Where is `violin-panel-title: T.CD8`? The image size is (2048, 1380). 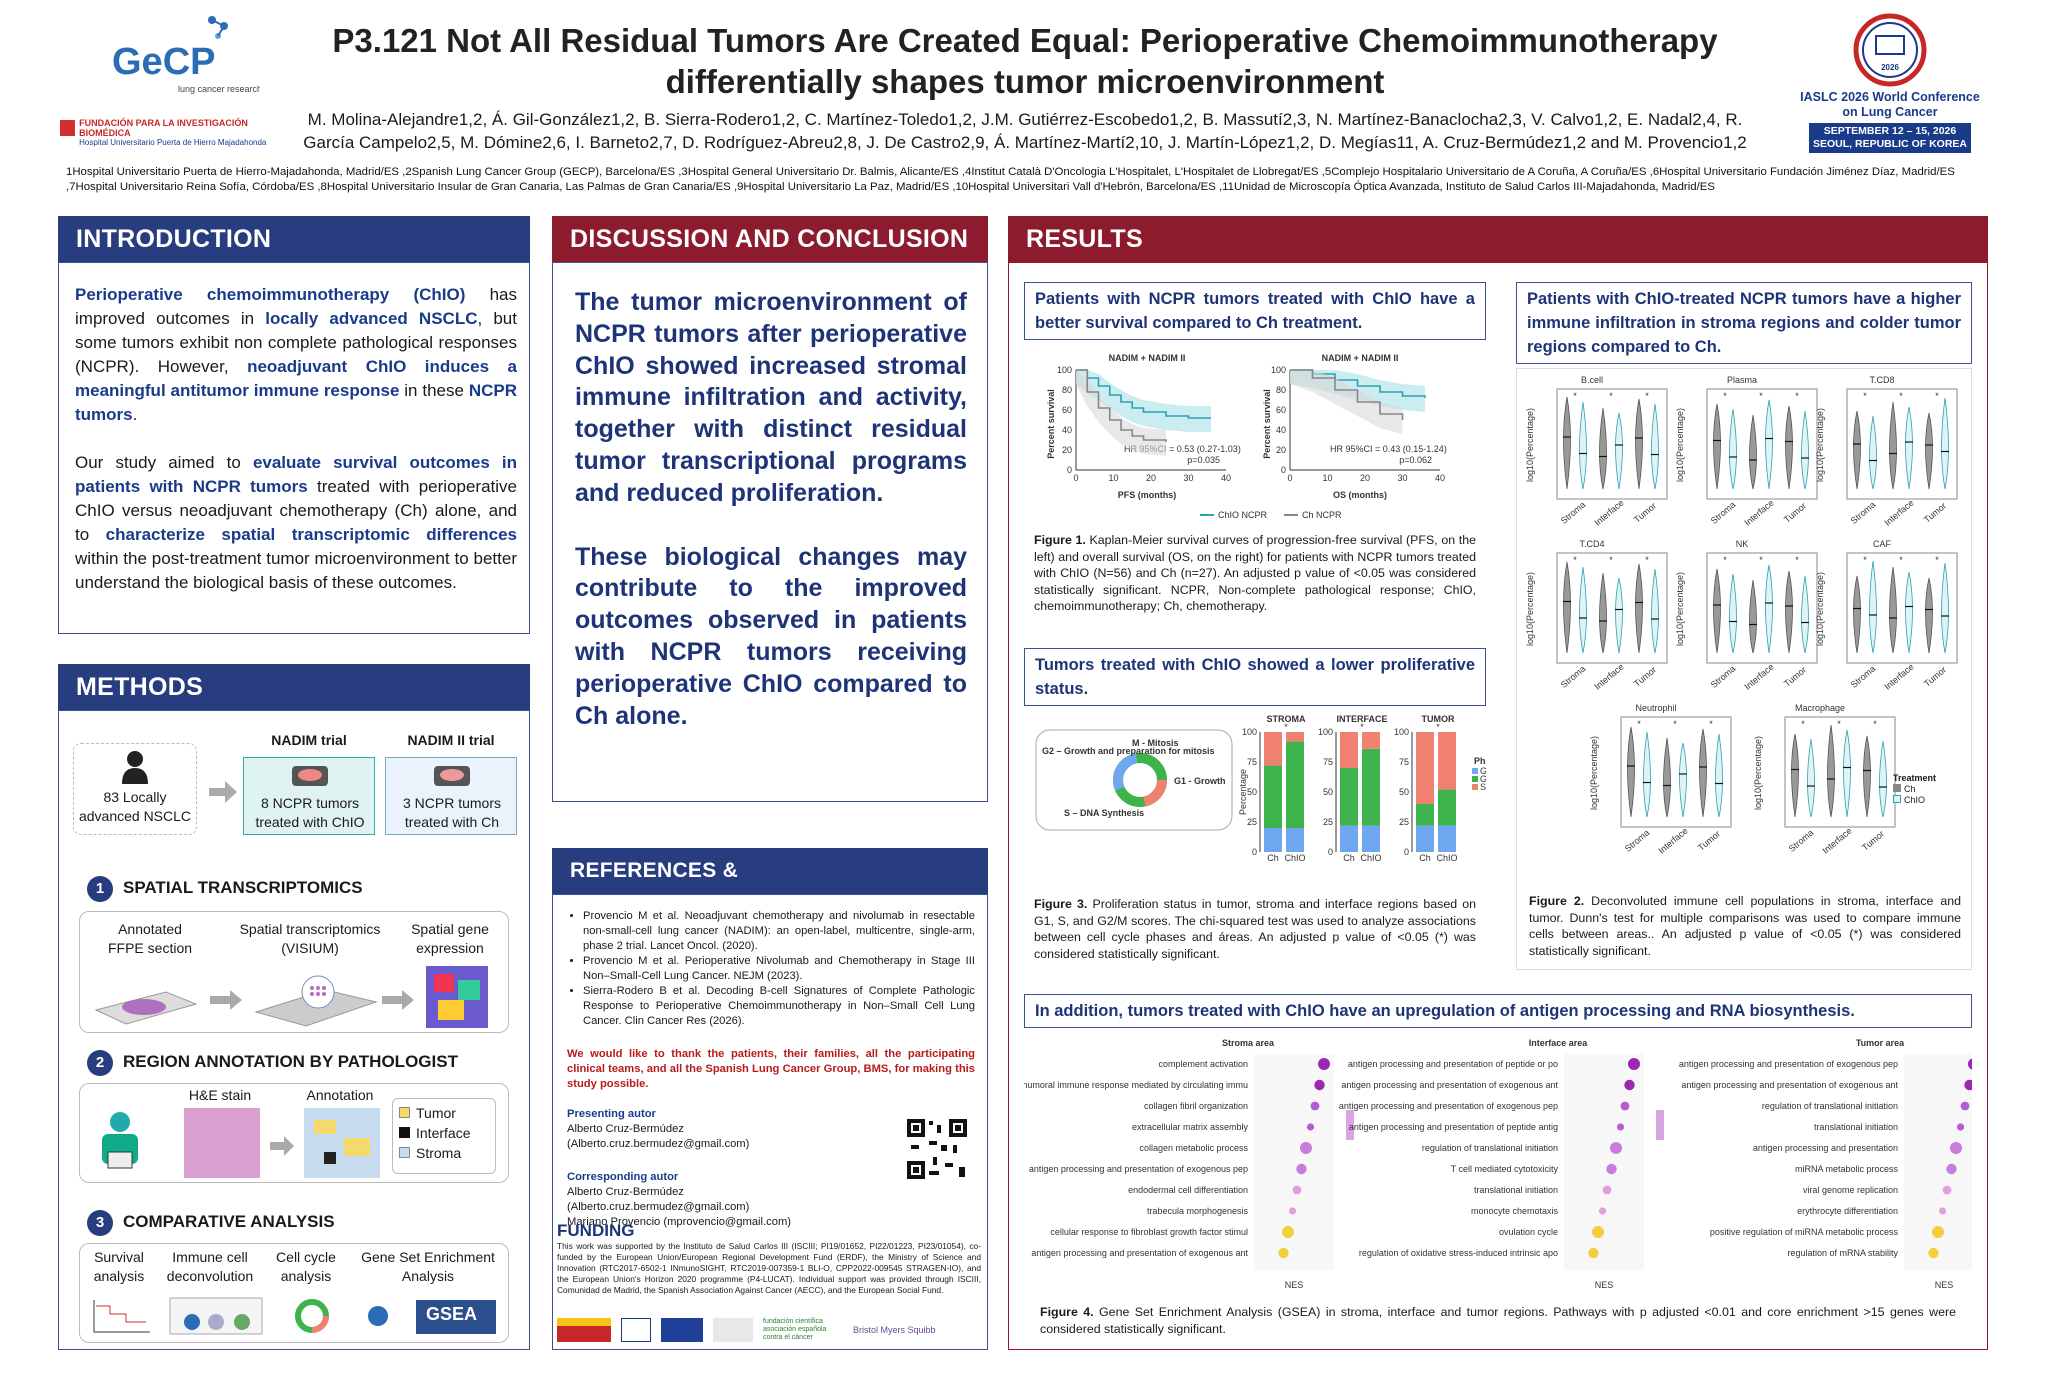
violin-panel-title: T.CD8 is located at coordinates (1881, 380).